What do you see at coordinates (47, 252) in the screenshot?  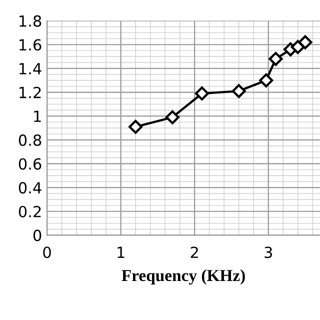 I see `x-tick-label: 0` at bounding box center [47, 252].